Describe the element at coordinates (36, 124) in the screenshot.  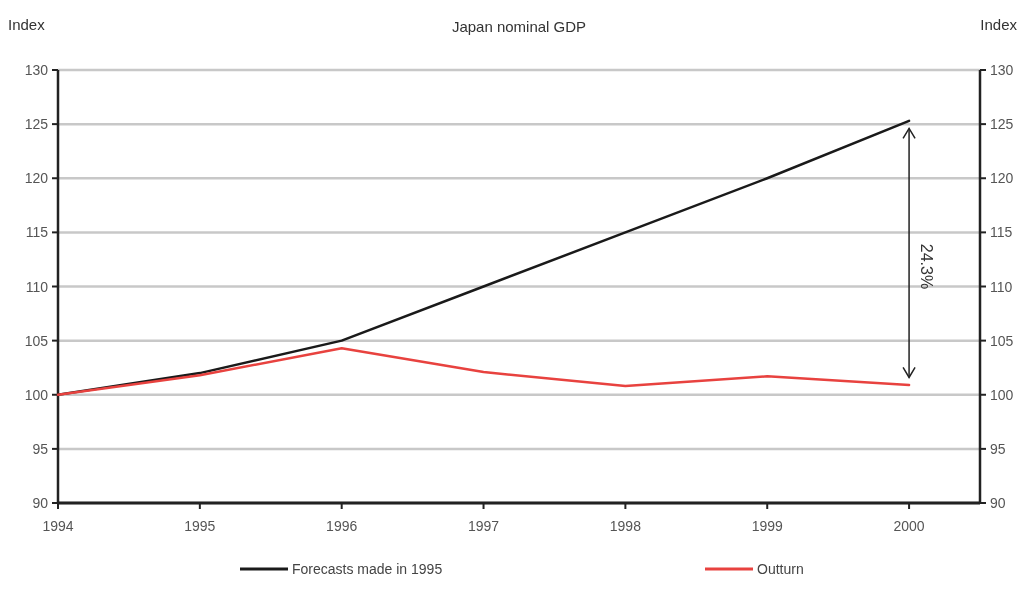
I see `y-tick-label: 125` at that location.